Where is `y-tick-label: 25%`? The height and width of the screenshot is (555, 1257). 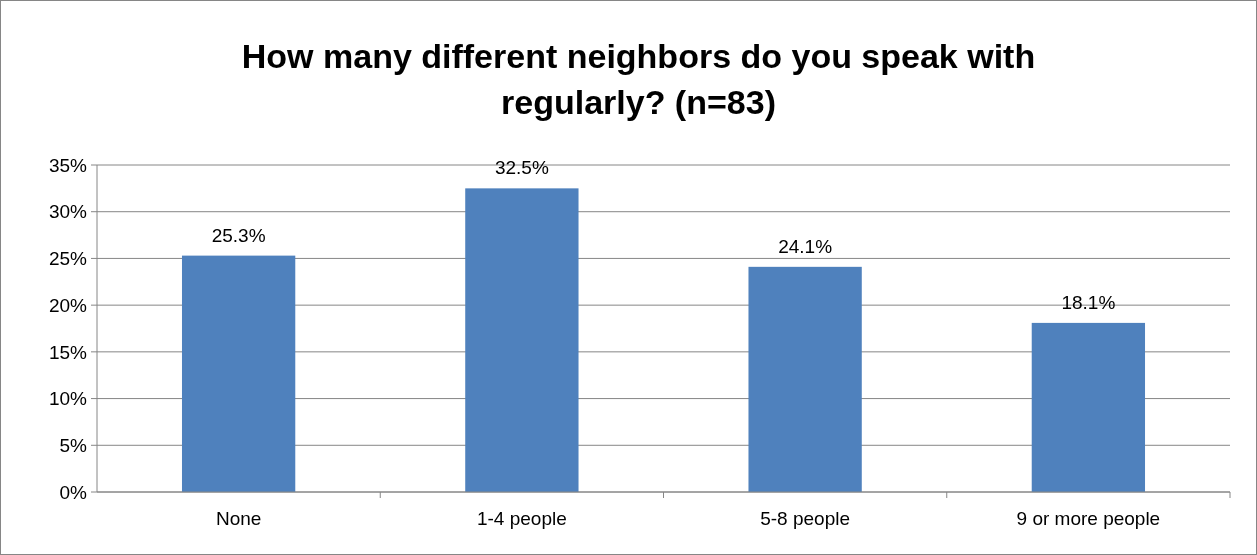
y-tick-label: 25% is located at coordinates (68, 259).